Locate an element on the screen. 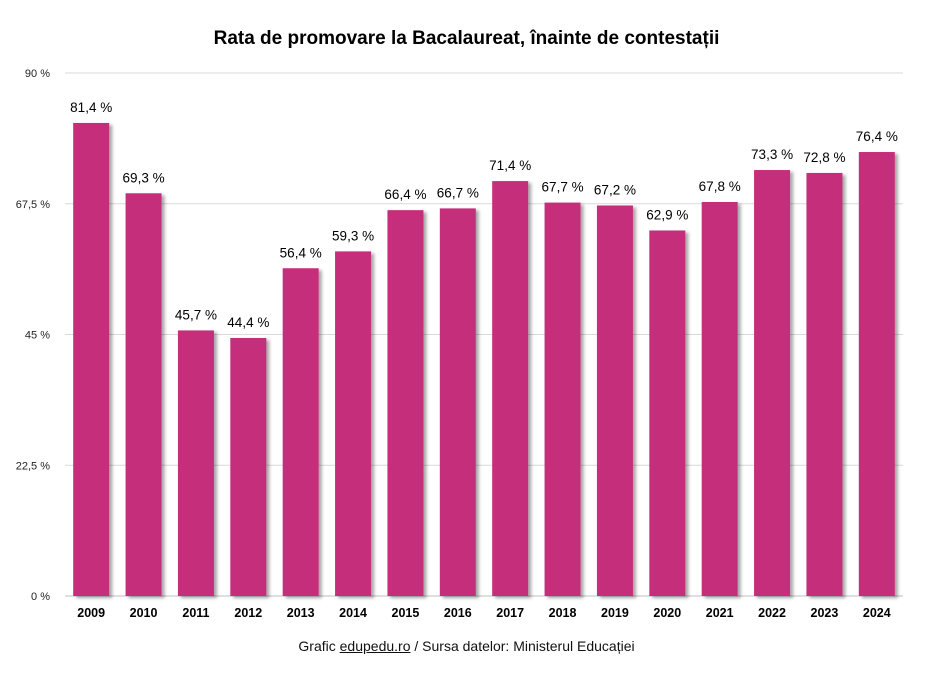  x-tick-label-2019: 2019 is located at coordinates (615, 613).